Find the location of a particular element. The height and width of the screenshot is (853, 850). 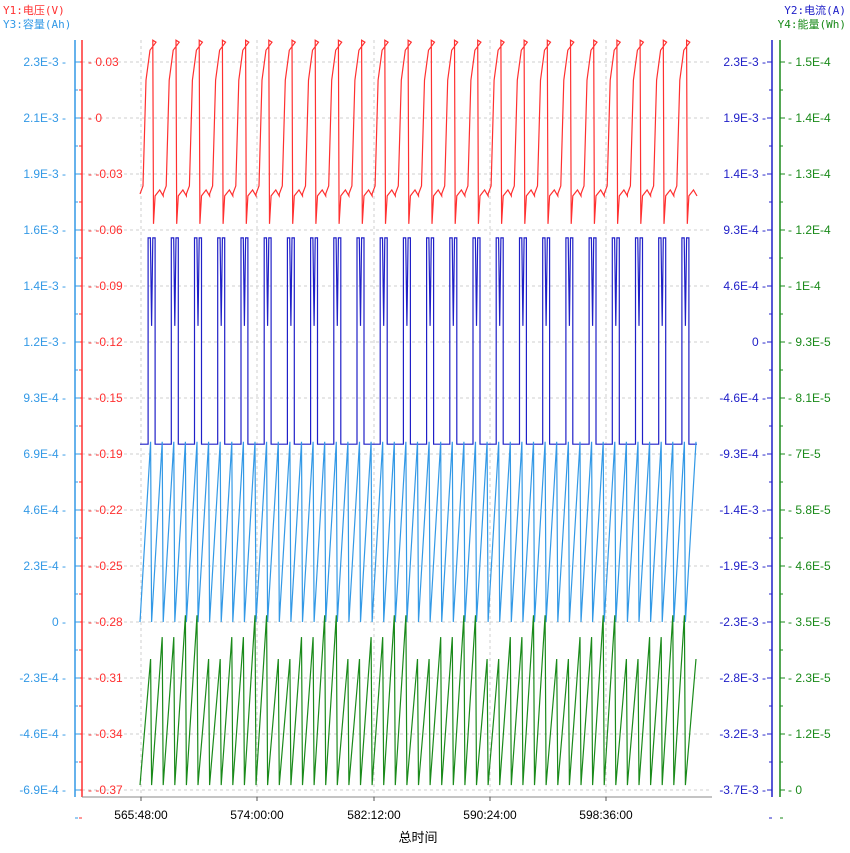

series-line-y4 is located at coordinates (418, 700).